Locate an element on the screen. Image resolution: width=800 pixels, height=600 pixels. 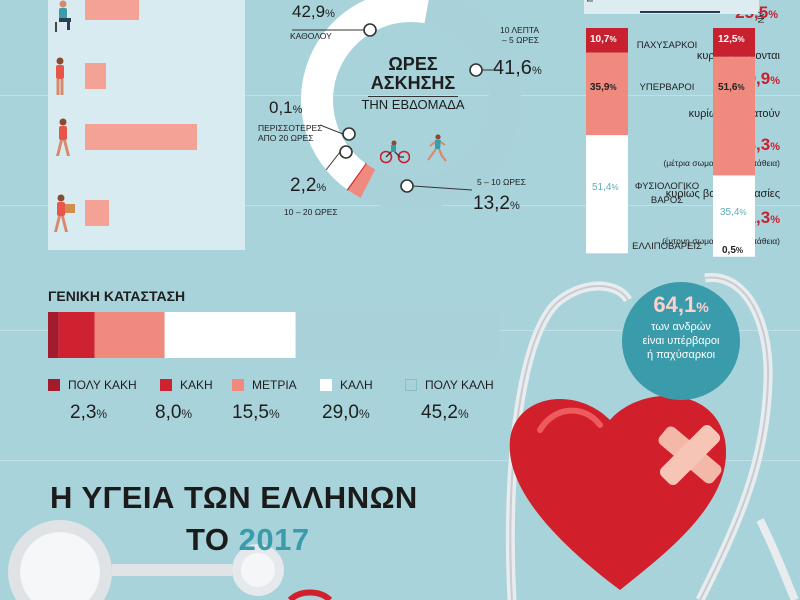
bmi-category: ΥΠΕΡΒΑΡΟΙ is located at coordinates (667, 87).